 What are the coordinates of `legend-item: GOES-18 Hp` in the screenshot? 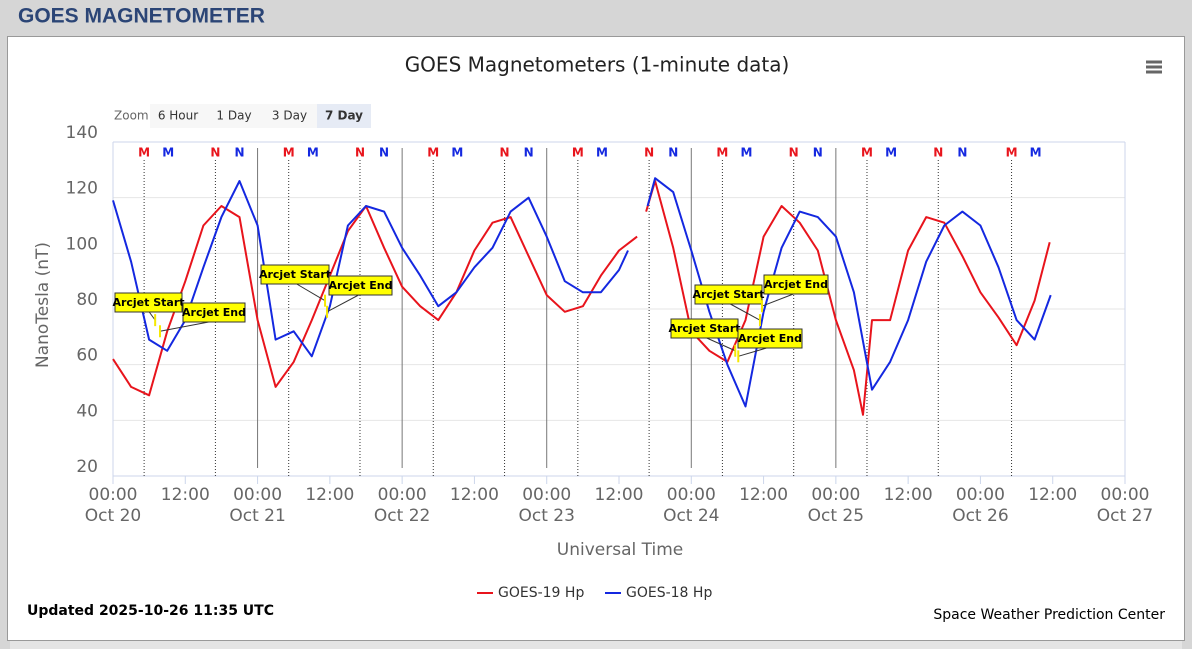 It's located at (658, 593).